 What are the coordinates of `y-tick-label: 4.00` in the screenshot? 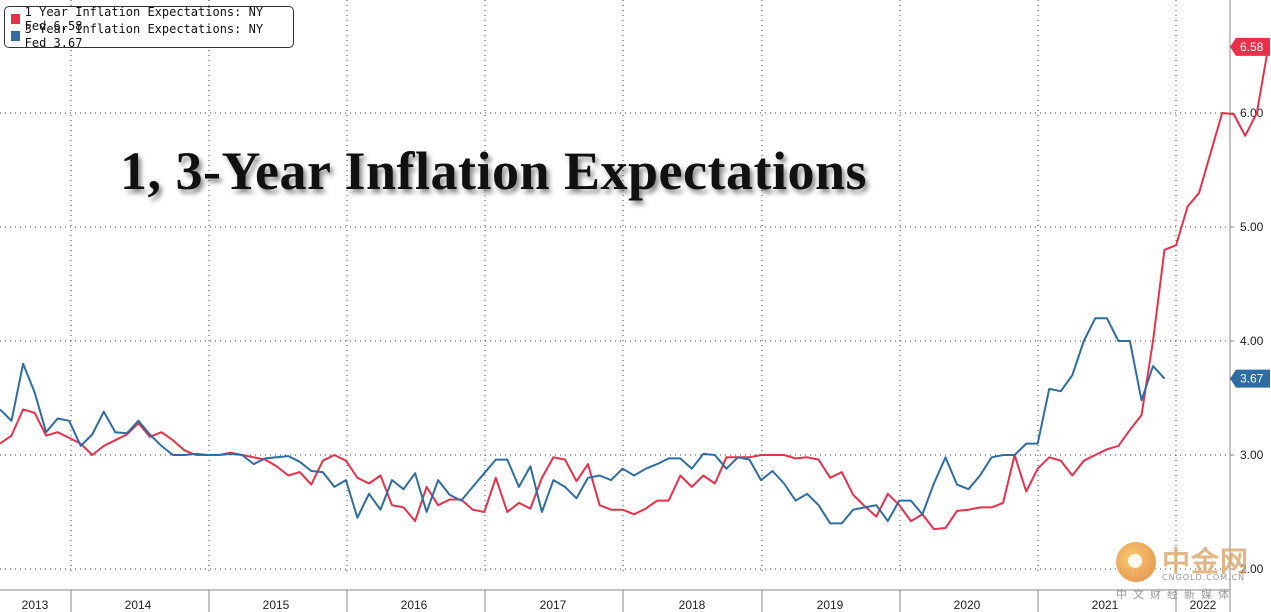 It's located at (1252, 341).